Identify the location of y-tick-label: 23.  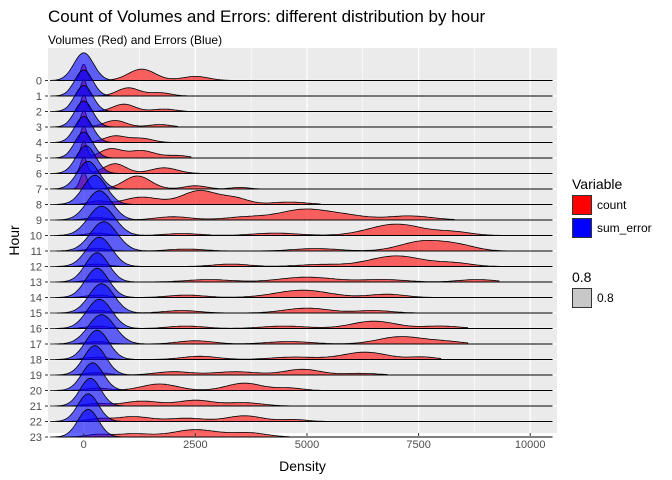
(36, 438).